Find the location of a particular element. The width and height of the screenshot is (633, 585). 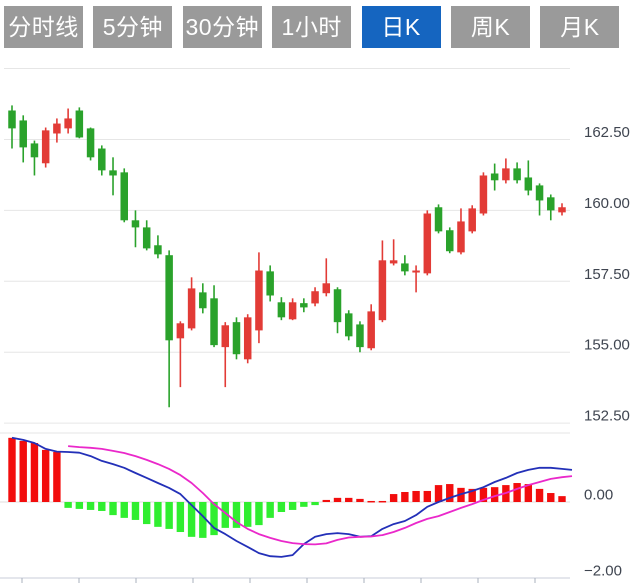

macd-axis-label: 0.00 is located at coordinates (598, 495).